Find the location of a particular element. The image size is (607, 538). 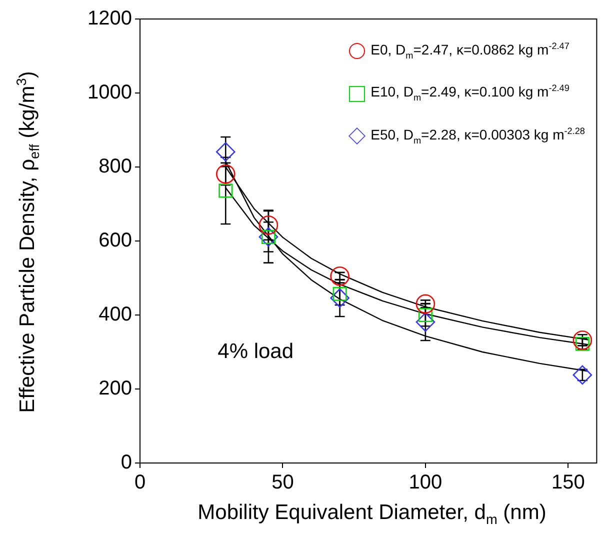

annotation: 4% load is located at coordinates (256, 351).